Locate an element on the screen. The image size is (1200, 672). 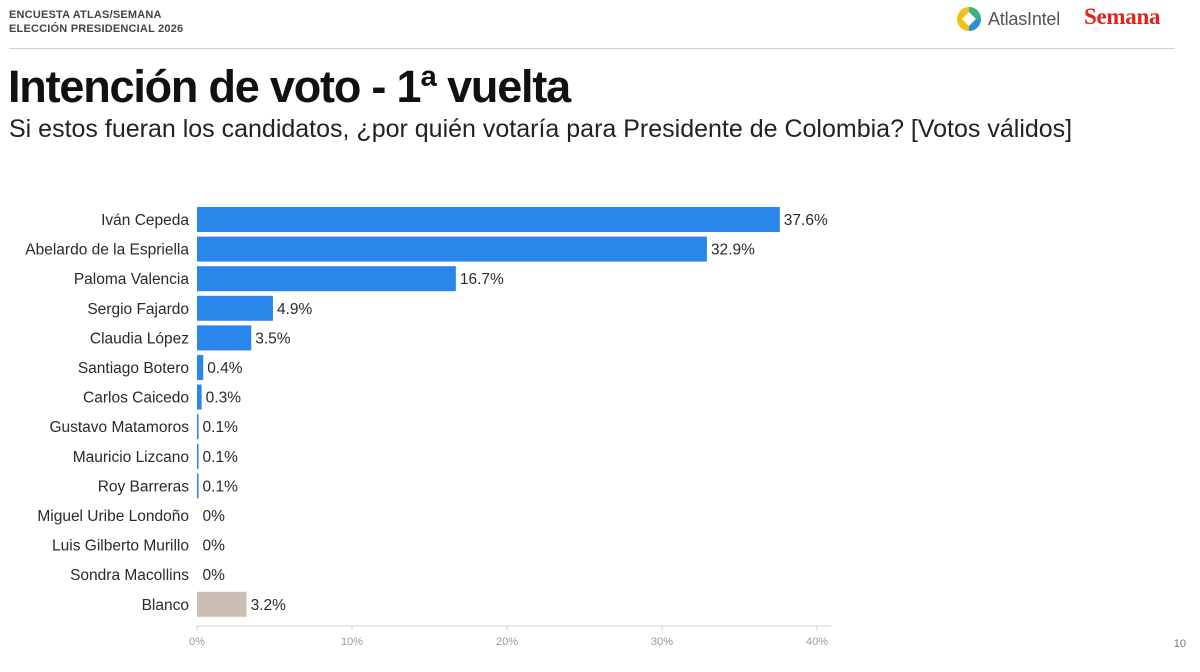
atlasintel-logo: AtlasIntel is located at coordinates (1008, 19).